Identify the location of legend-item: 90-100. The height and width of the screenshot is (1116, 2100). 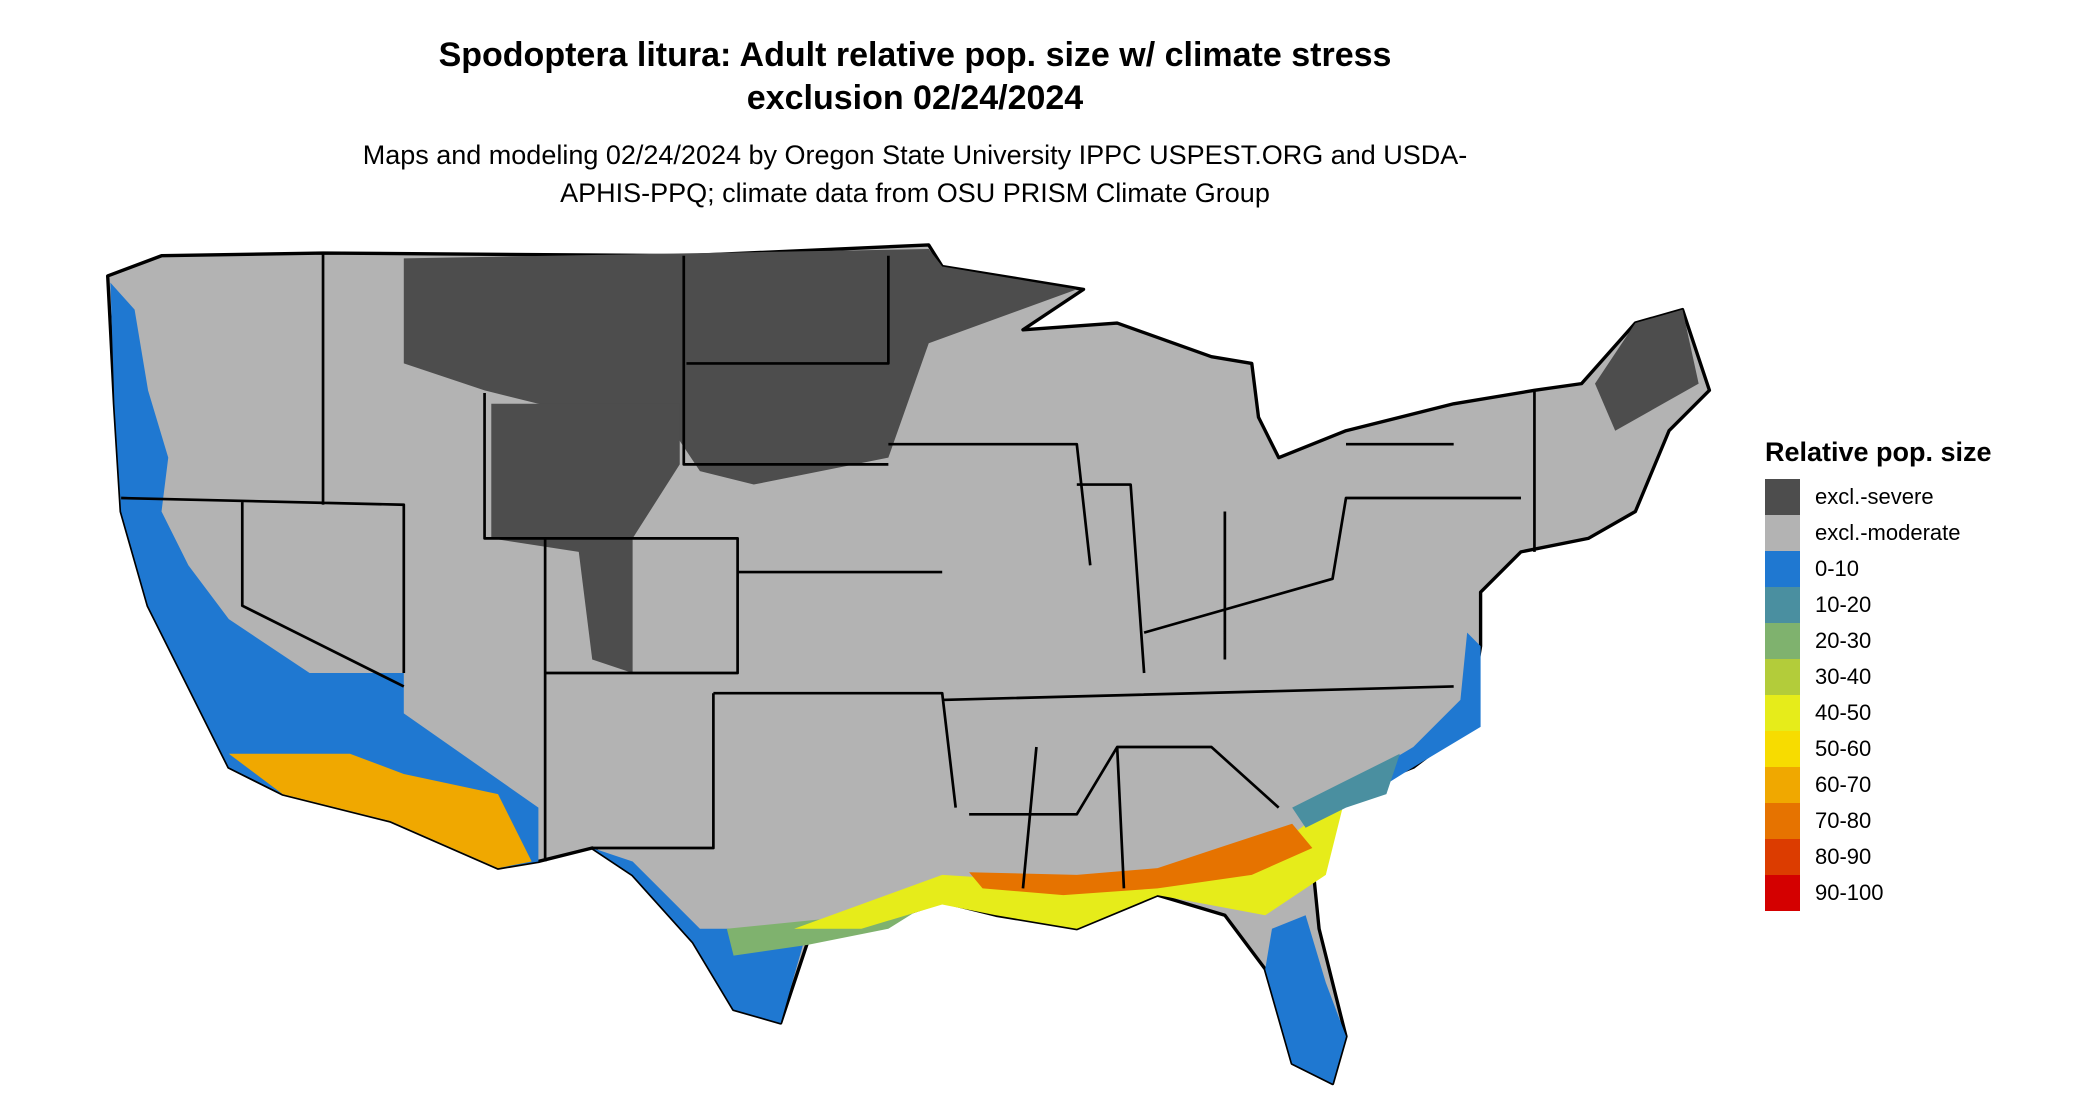
(1863, 893).